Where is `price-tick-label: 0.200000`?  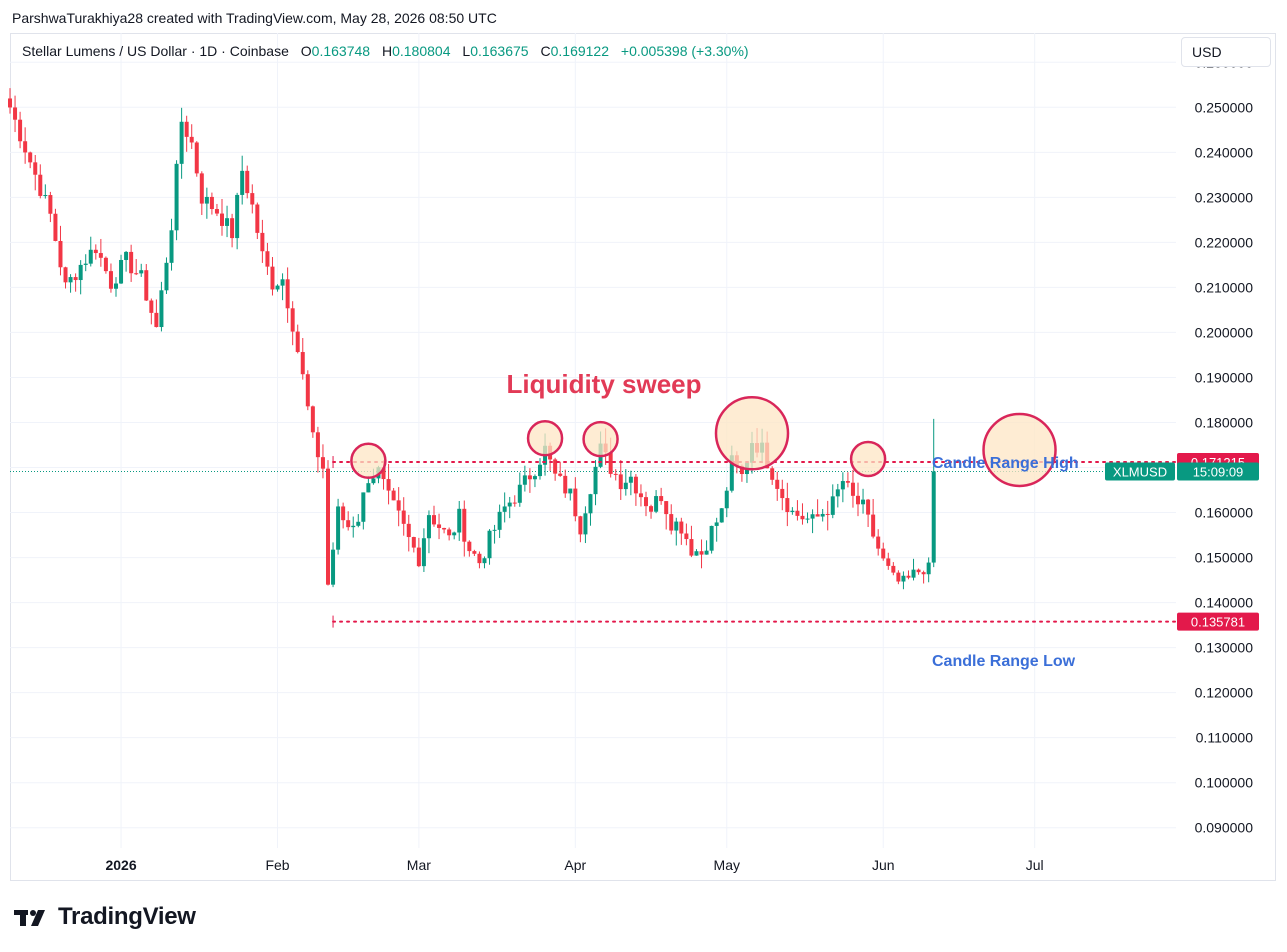 price-tick-label: 0.200000 is located at coordinates (1224, 332).